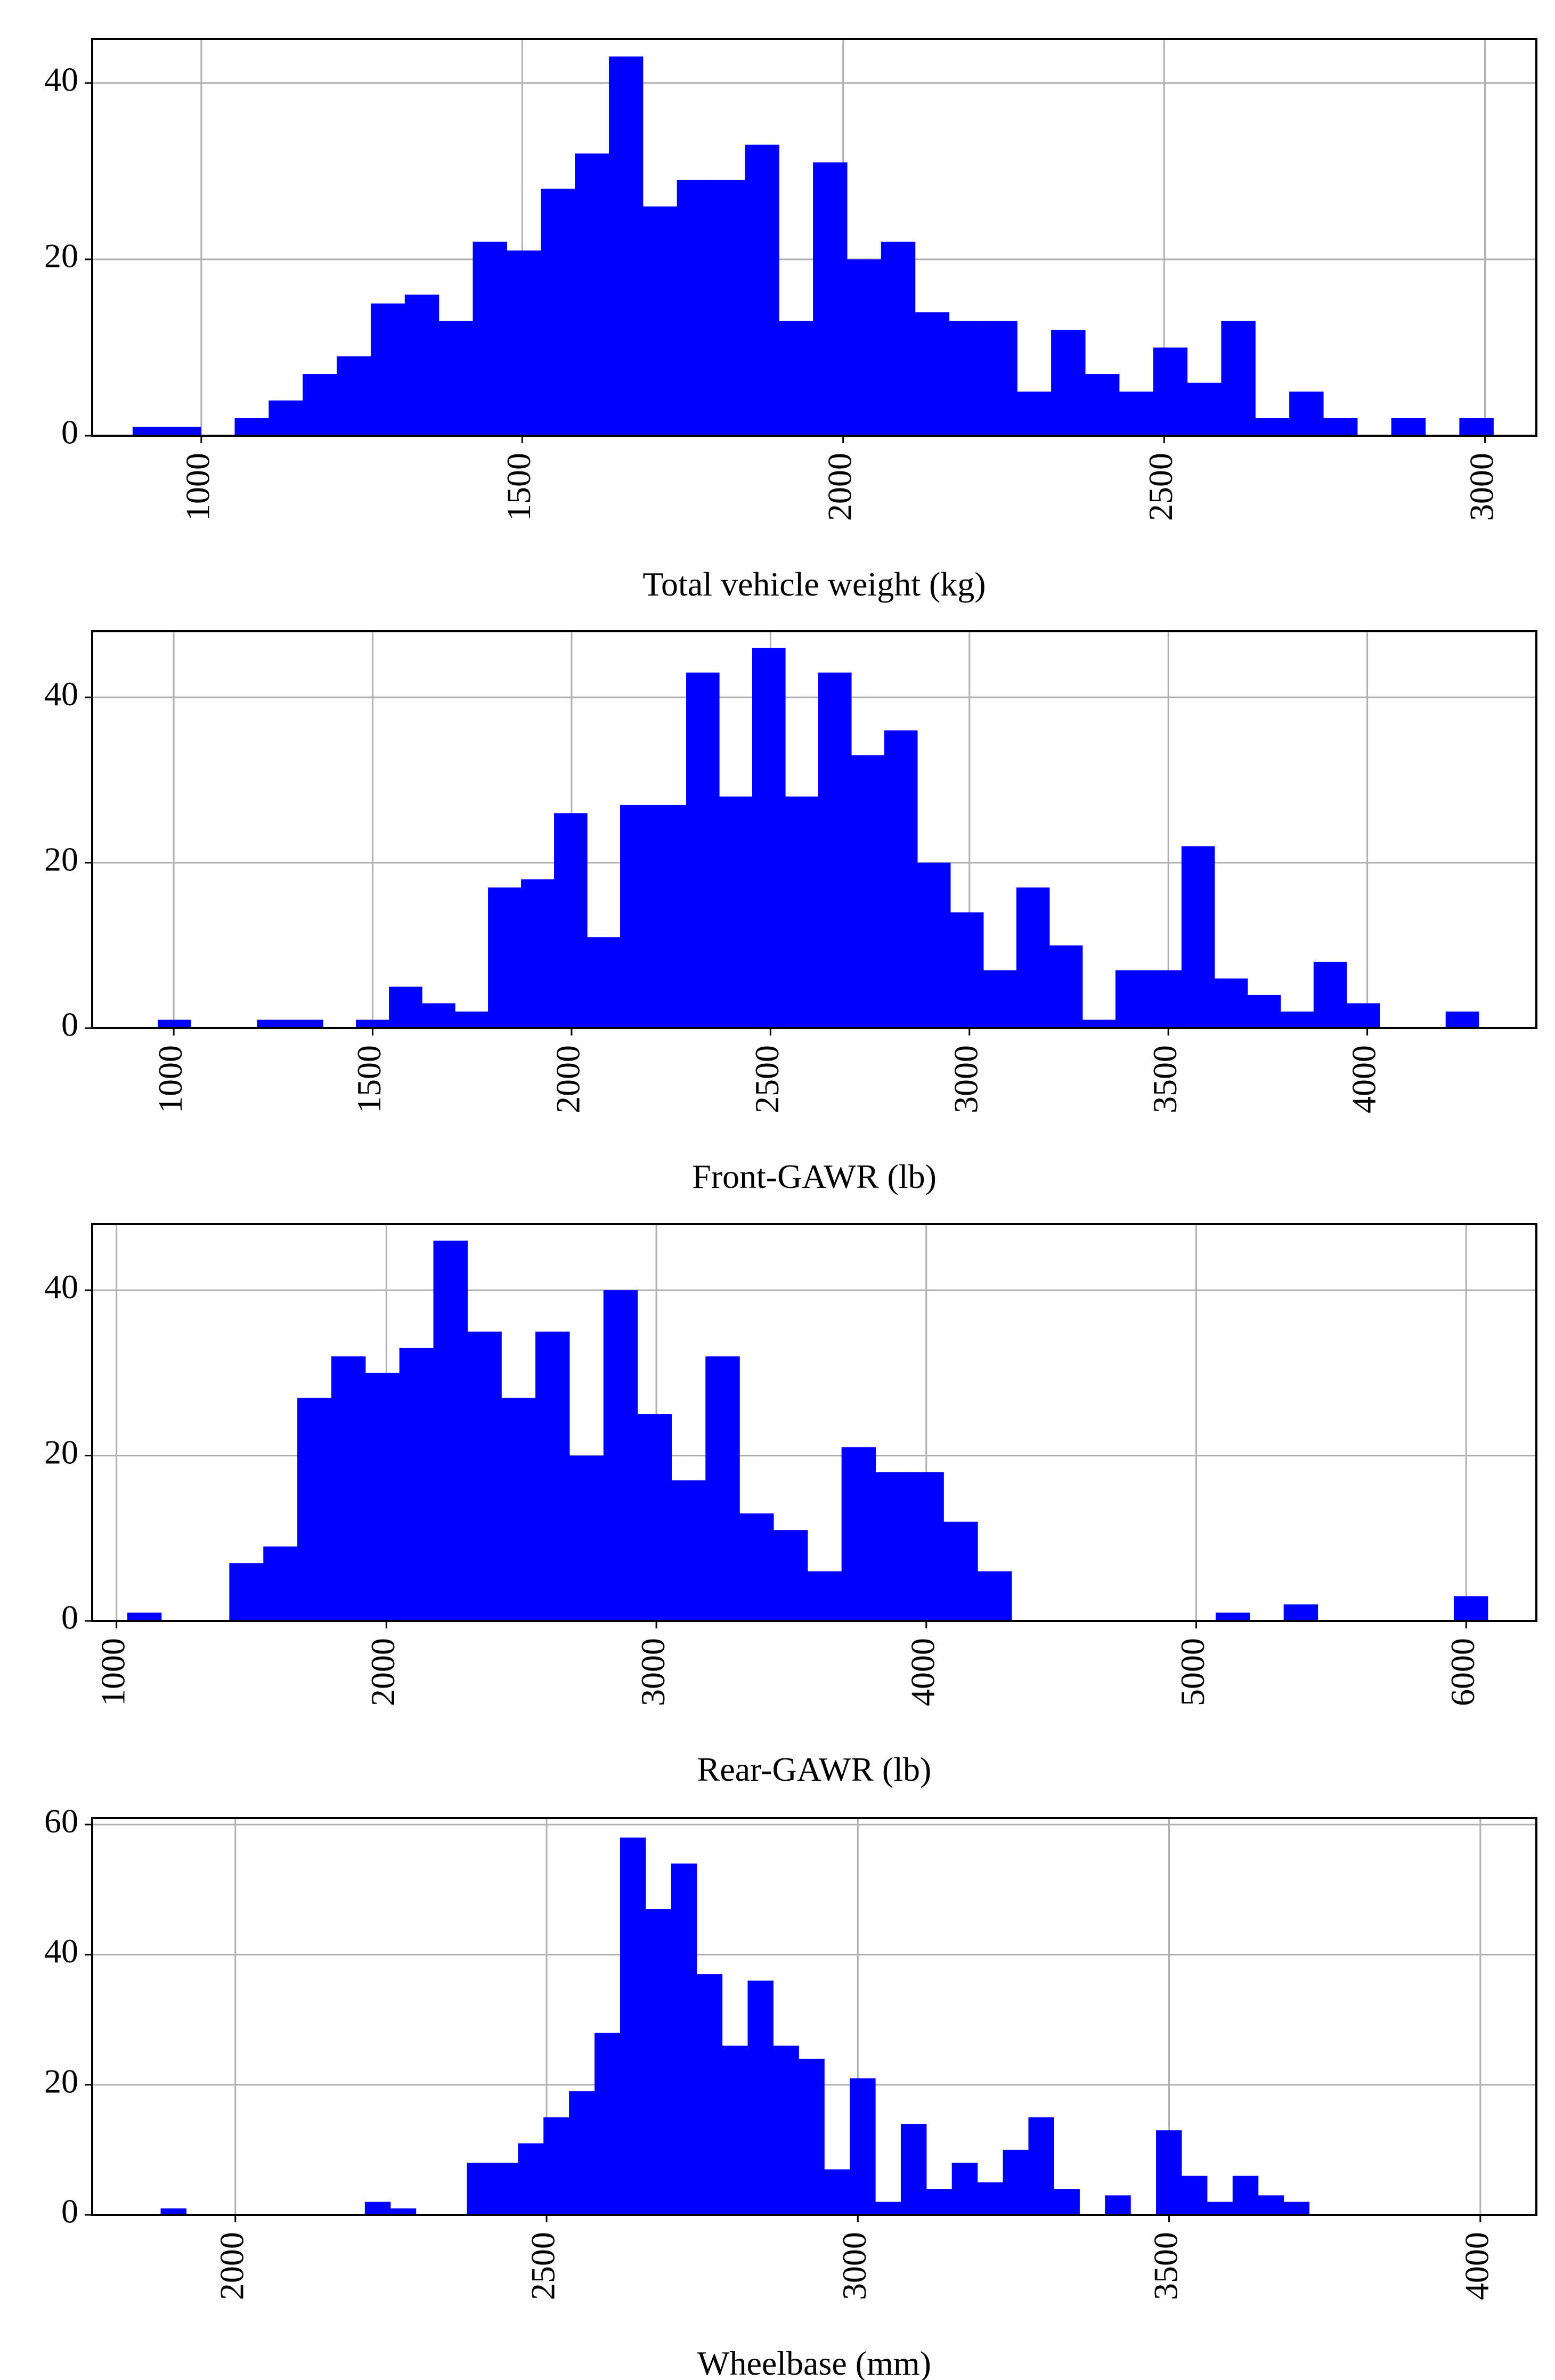 The height and width of the screenshot is (2380, 1555). What do you see at coordinates (839, 478) in the screenshot?
I see `x-axis-ticks: 1000 1500 2000 2500 3000` at bounding box center [839, 478].